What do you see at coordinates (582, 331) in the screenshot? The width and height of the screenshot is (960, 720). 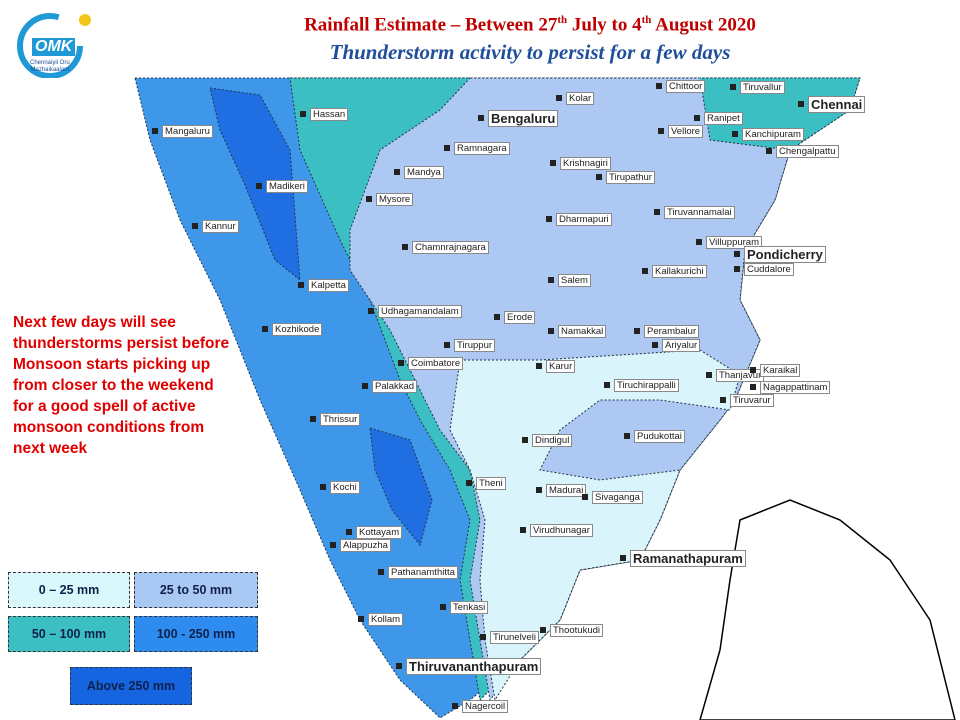 I see `place-label: Namakkal` at bounding box center [582, 331].